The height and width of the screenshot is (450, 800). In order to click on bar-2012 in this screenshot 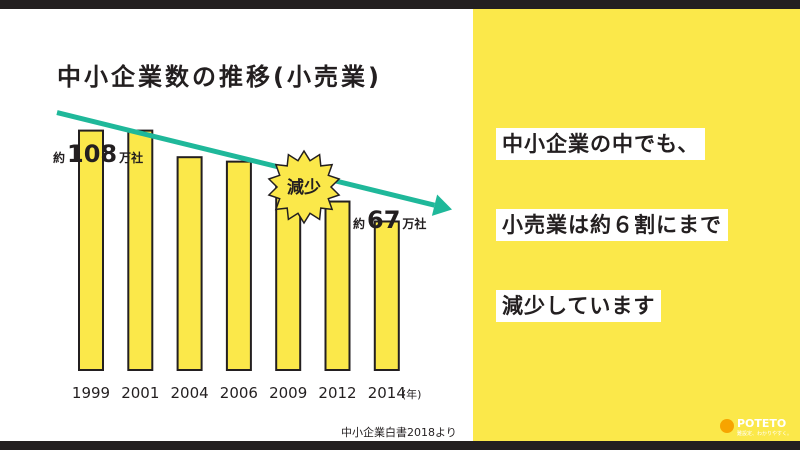, I will do `click(337, 285)`.